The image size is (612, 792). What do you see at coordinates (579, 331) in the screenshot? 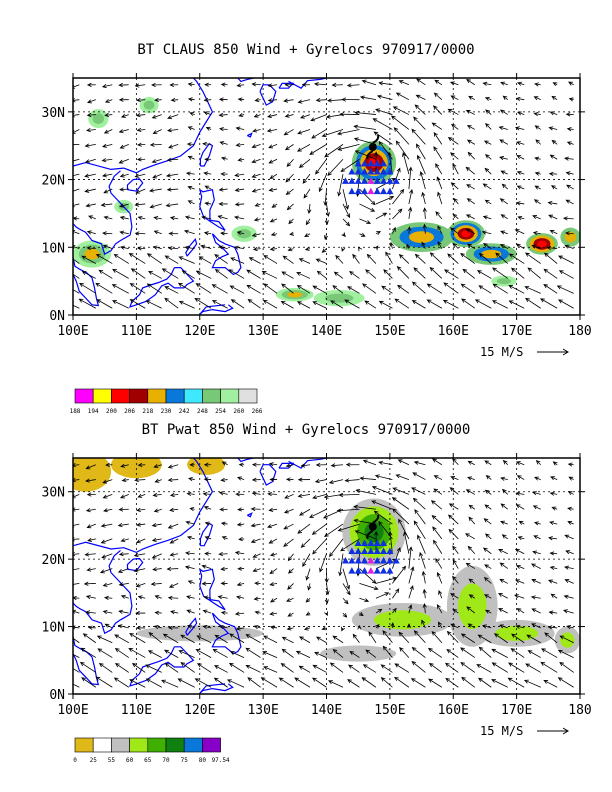
I see `x-tick-label: 180` at bounding box center [579, 331].